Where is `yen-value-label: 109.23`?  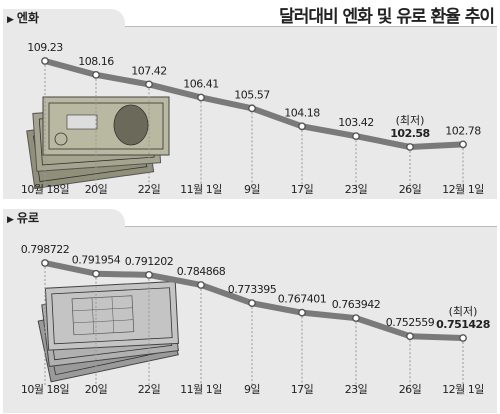 yen-value-label: 109.23 is located at coordinates (45, 47).